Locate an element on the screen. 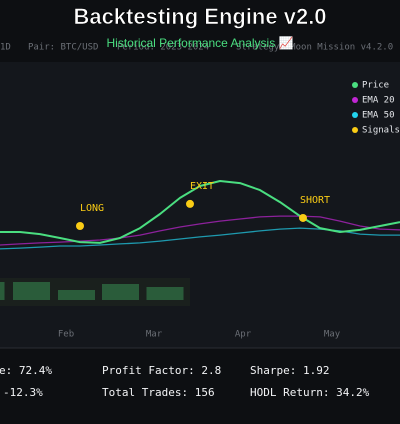 Image resolution: width=400 pixels, height=424 pixels. x-tick-label: Mar is located at coordinates (154, 335).